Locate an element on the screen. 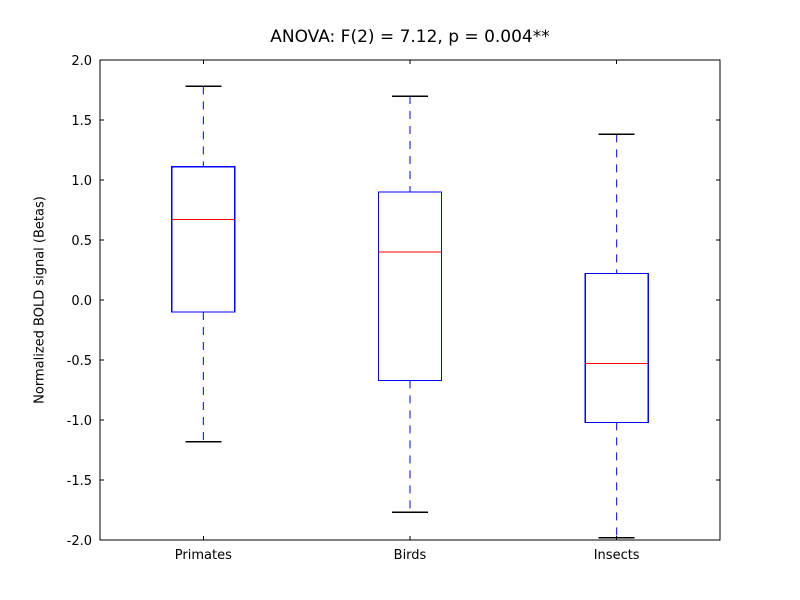 The height and width of the screenshot is (600, 800). x-tick-label: Primates is located at coordinates (203, 555).